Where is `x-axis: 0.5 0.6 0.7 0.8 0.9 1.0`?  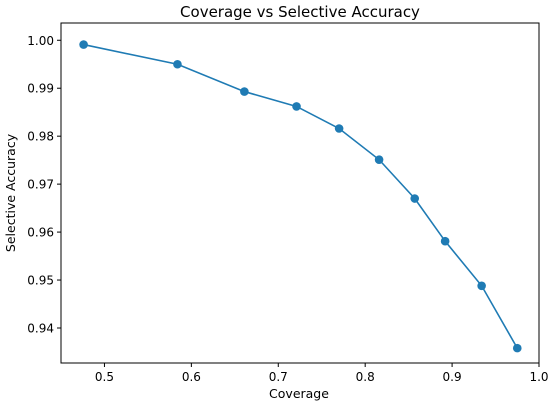 x-axis: 0.5 0.6 0.7 0.8 0.9 1.0 is located at coordinates (322, 373).